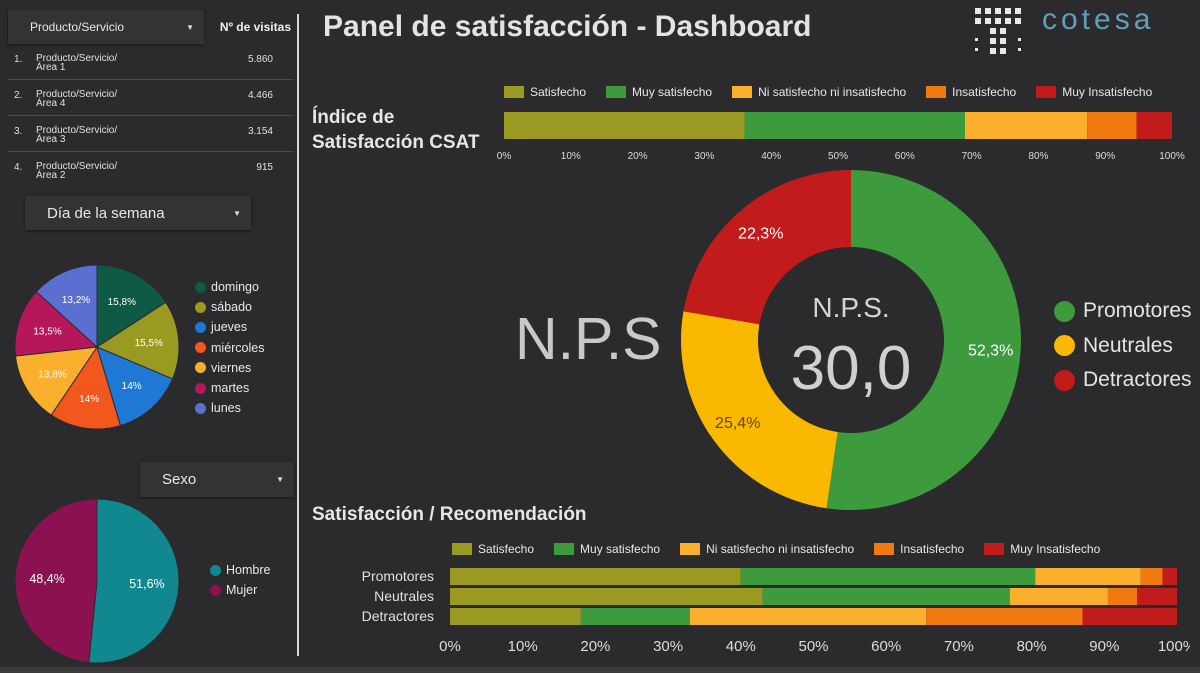  What do you see at coordinates (56, 381) in the screenshot?
I see `day-slice-viernes` at bounding box center [56, 381].